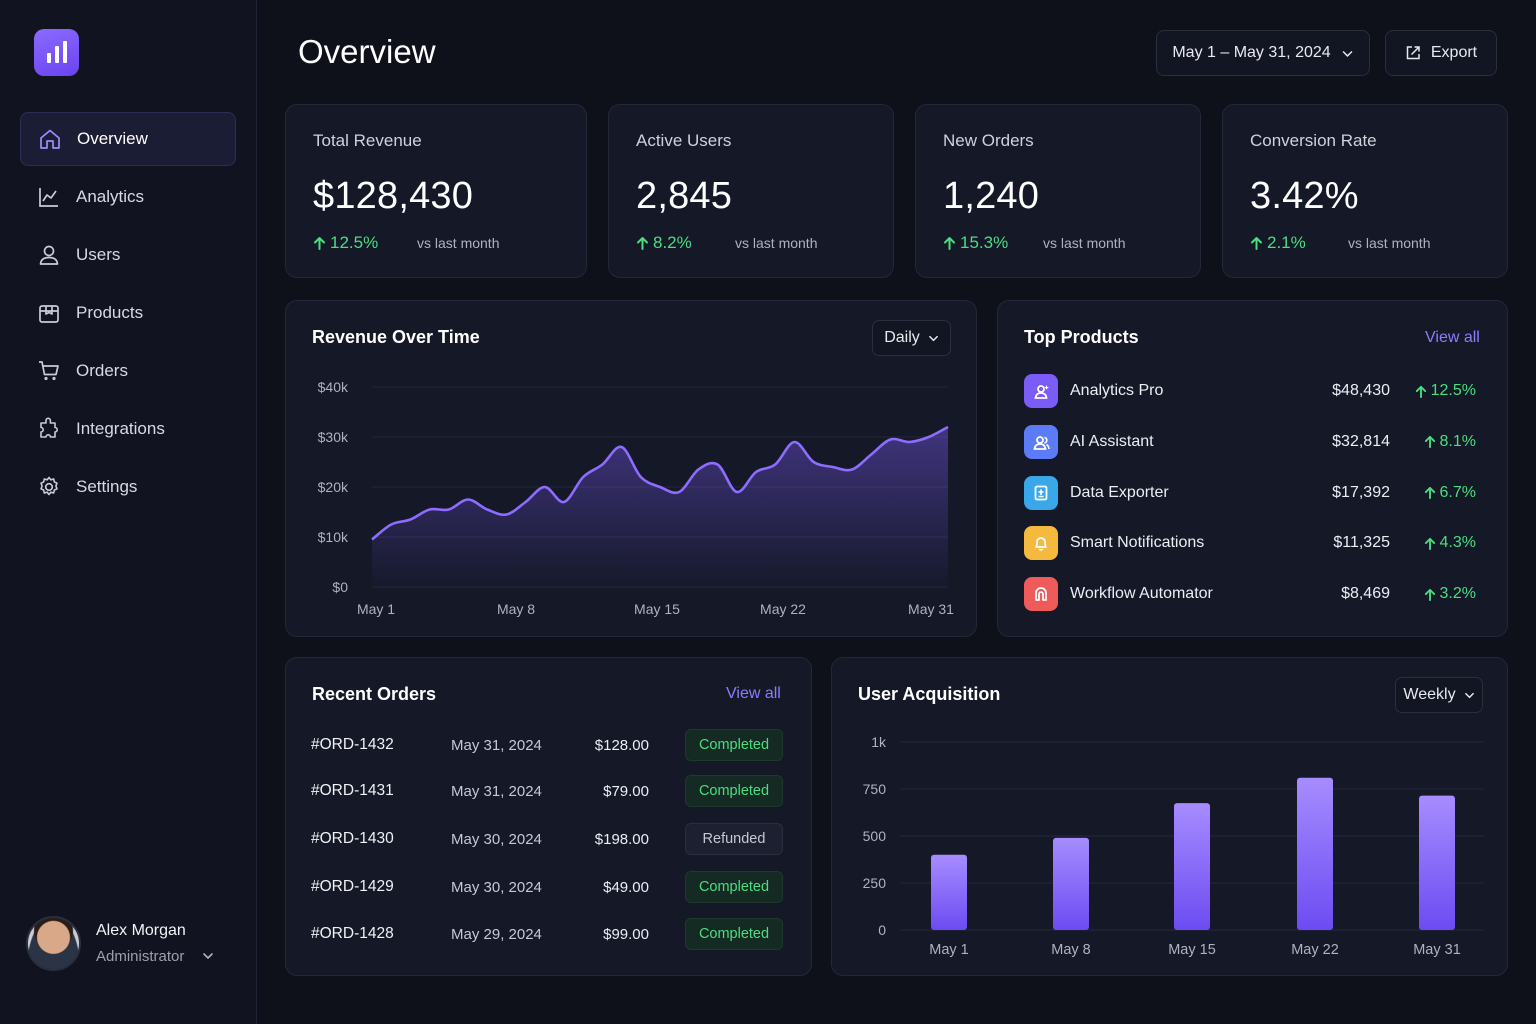 This screenshot has width=1536, height=1024. What do you see at coordinates (1252, 391) in the screenshot?
I see `product-row: Analytics Pro $48,430 12.5%` at bounding box center [1252, 391].